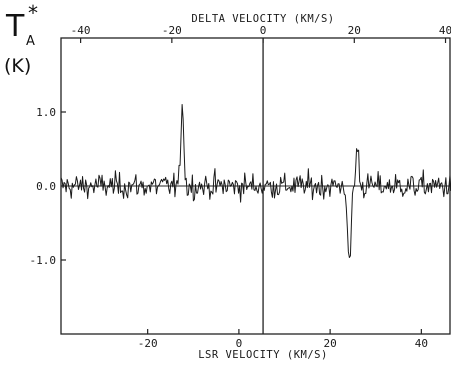 This screenshot has height=373, width=451. I want to click on y-axis-superscript: *, so click(33, 13).